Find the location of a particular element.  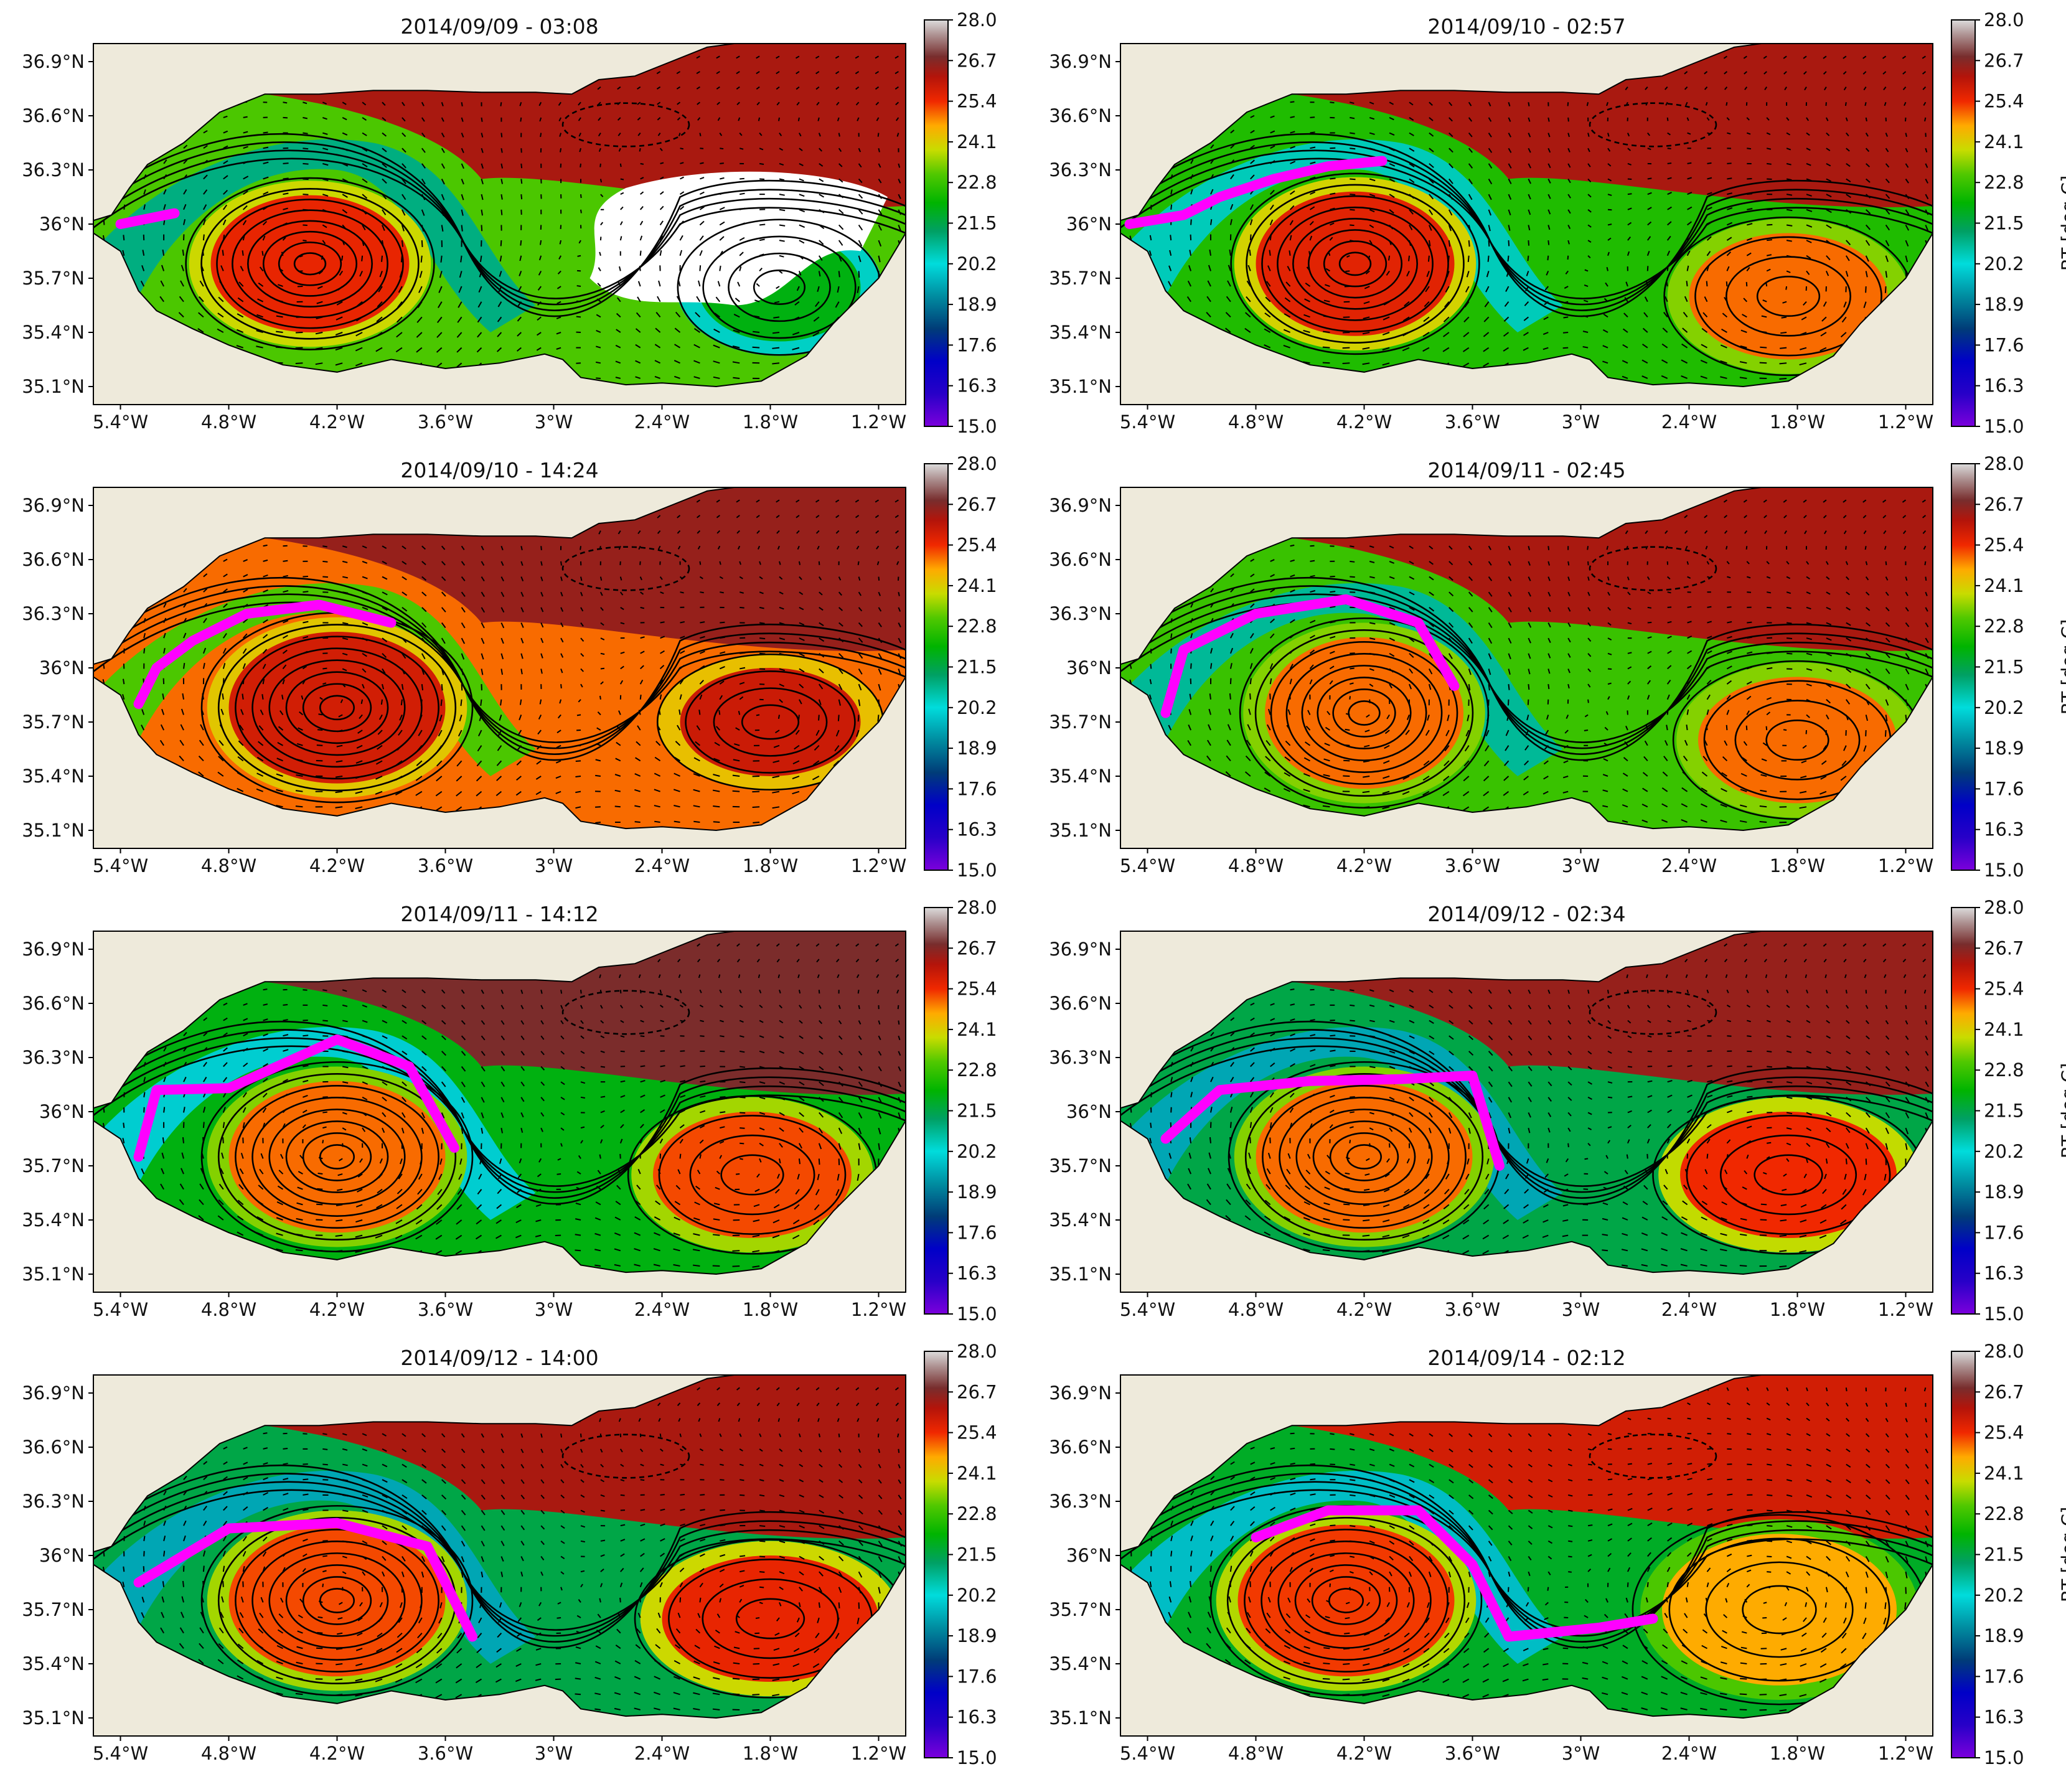

eddy-2-core is located at coordinates (1788, 296).